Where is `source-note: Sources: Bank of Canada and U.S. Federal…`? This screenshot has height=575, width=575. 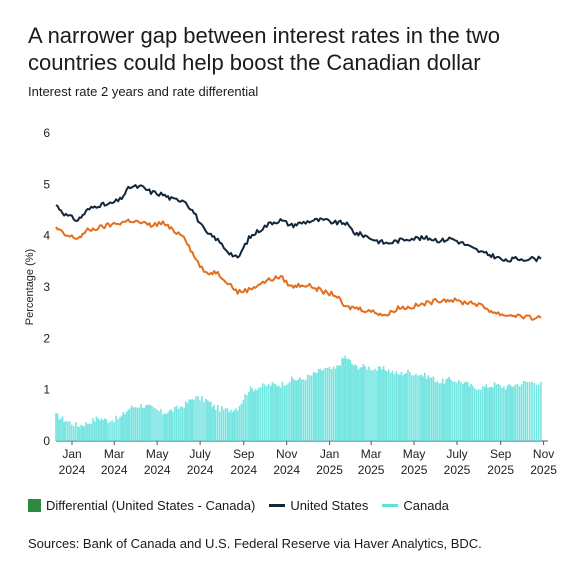 source-note: Sources: Bank of Canada and U.S. Federal… is located at coordinates (255, 543).